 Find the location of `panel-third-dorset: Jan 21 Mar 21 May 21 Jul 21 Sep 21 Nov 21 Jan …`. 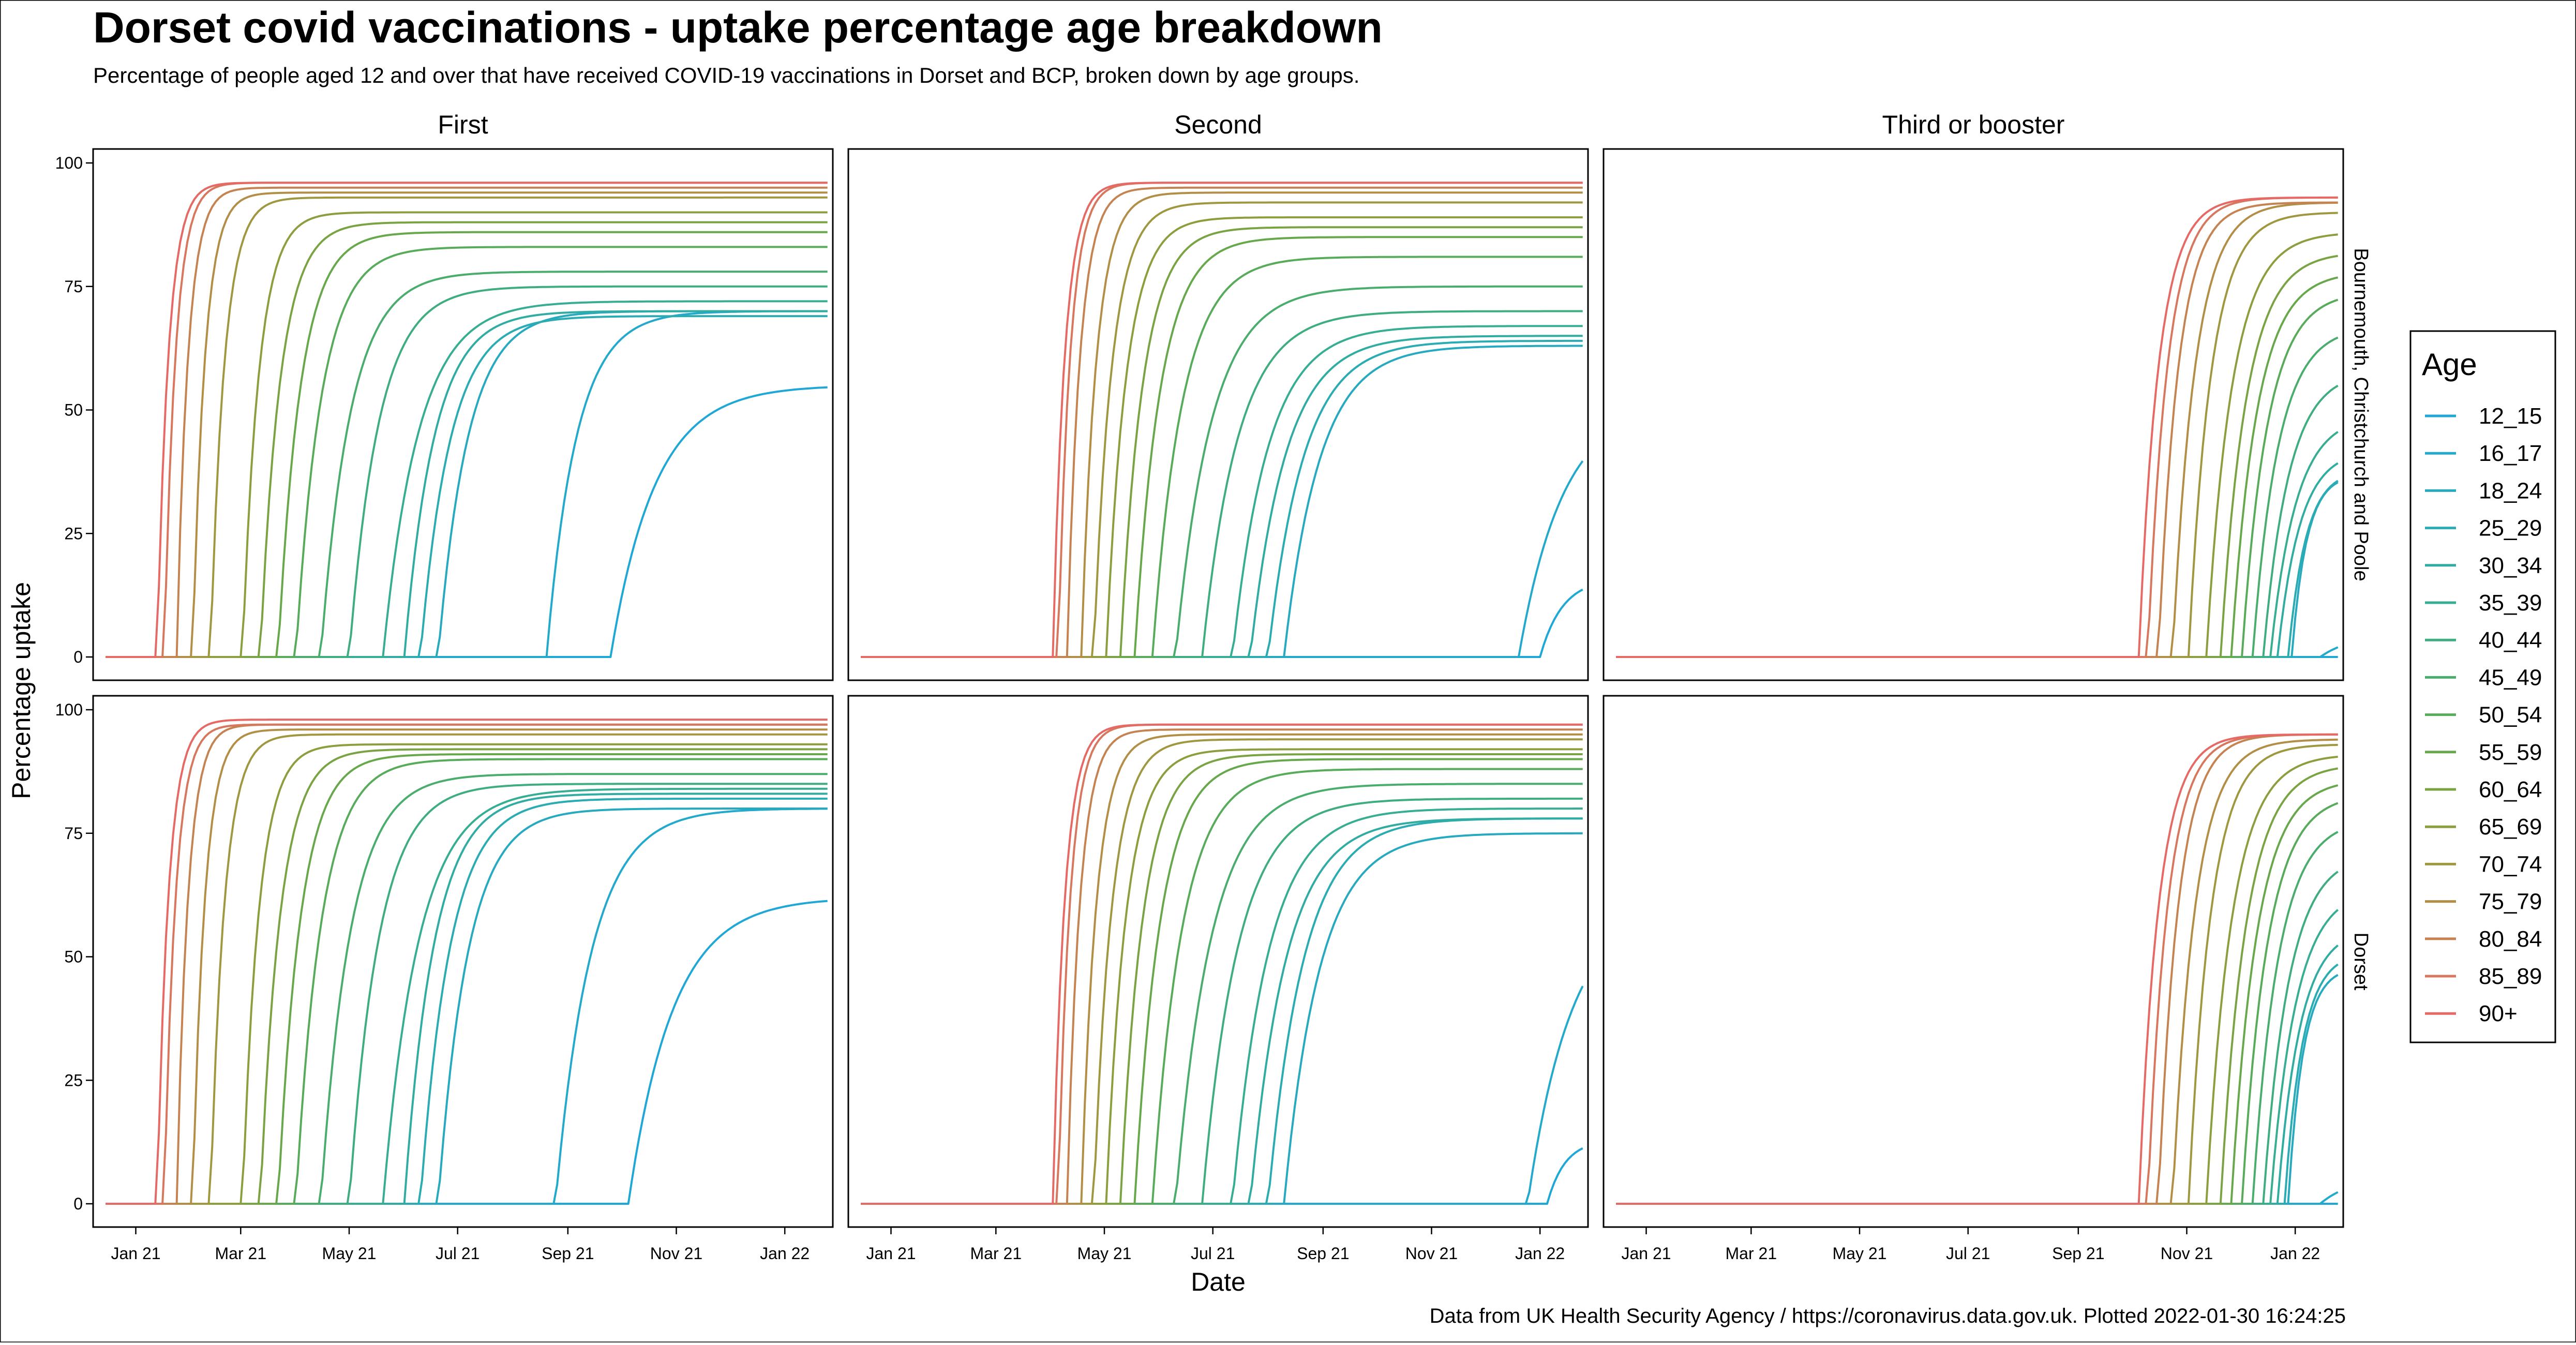

panel-third-dorset: Jan 21 Mar 21 May 21 Jul 21 Sep 21 Nov 21 Jan … is located at coordinates (1973, 979).